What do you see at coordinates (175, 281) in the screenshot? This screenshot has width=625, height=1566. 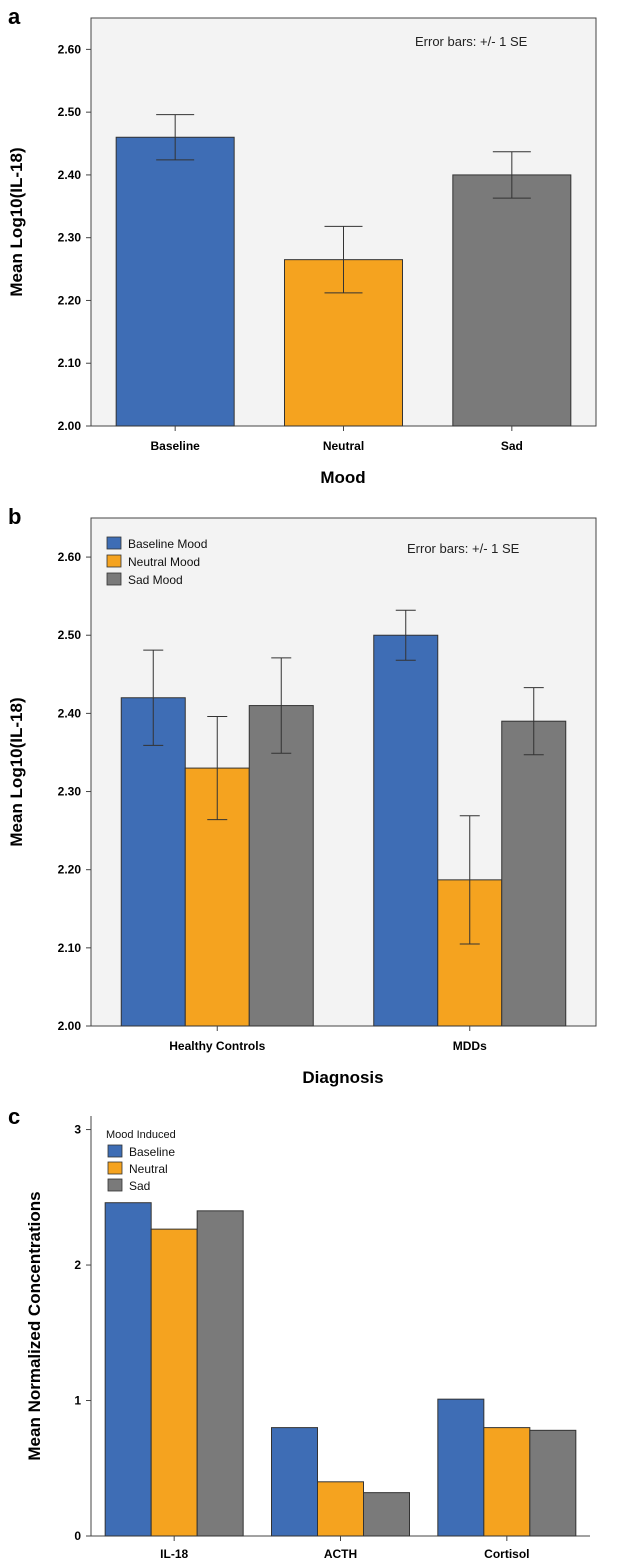 I see `bar-baseline` at bounding box center [175, 281].